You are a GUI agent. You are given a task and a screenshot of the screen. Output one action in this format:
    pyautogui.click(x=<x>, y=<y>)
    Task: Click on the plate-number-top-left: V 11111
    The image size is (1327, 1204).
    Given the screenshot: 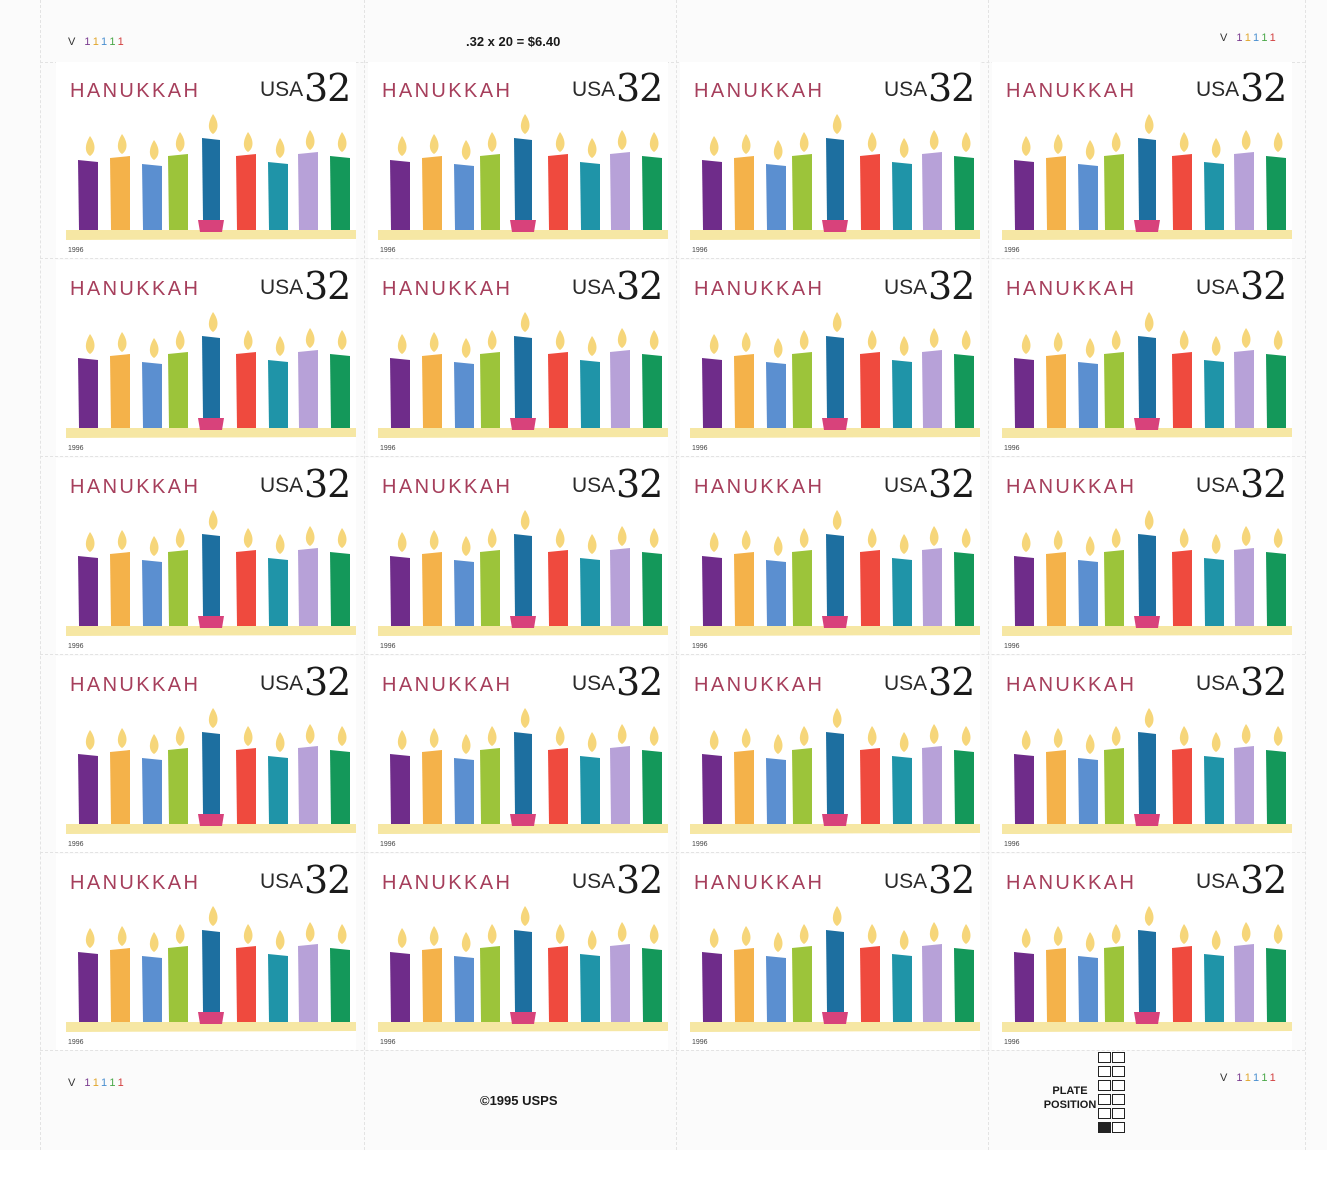 What is the action you would take?
    pyautogui.click(x=97, y=42)
    